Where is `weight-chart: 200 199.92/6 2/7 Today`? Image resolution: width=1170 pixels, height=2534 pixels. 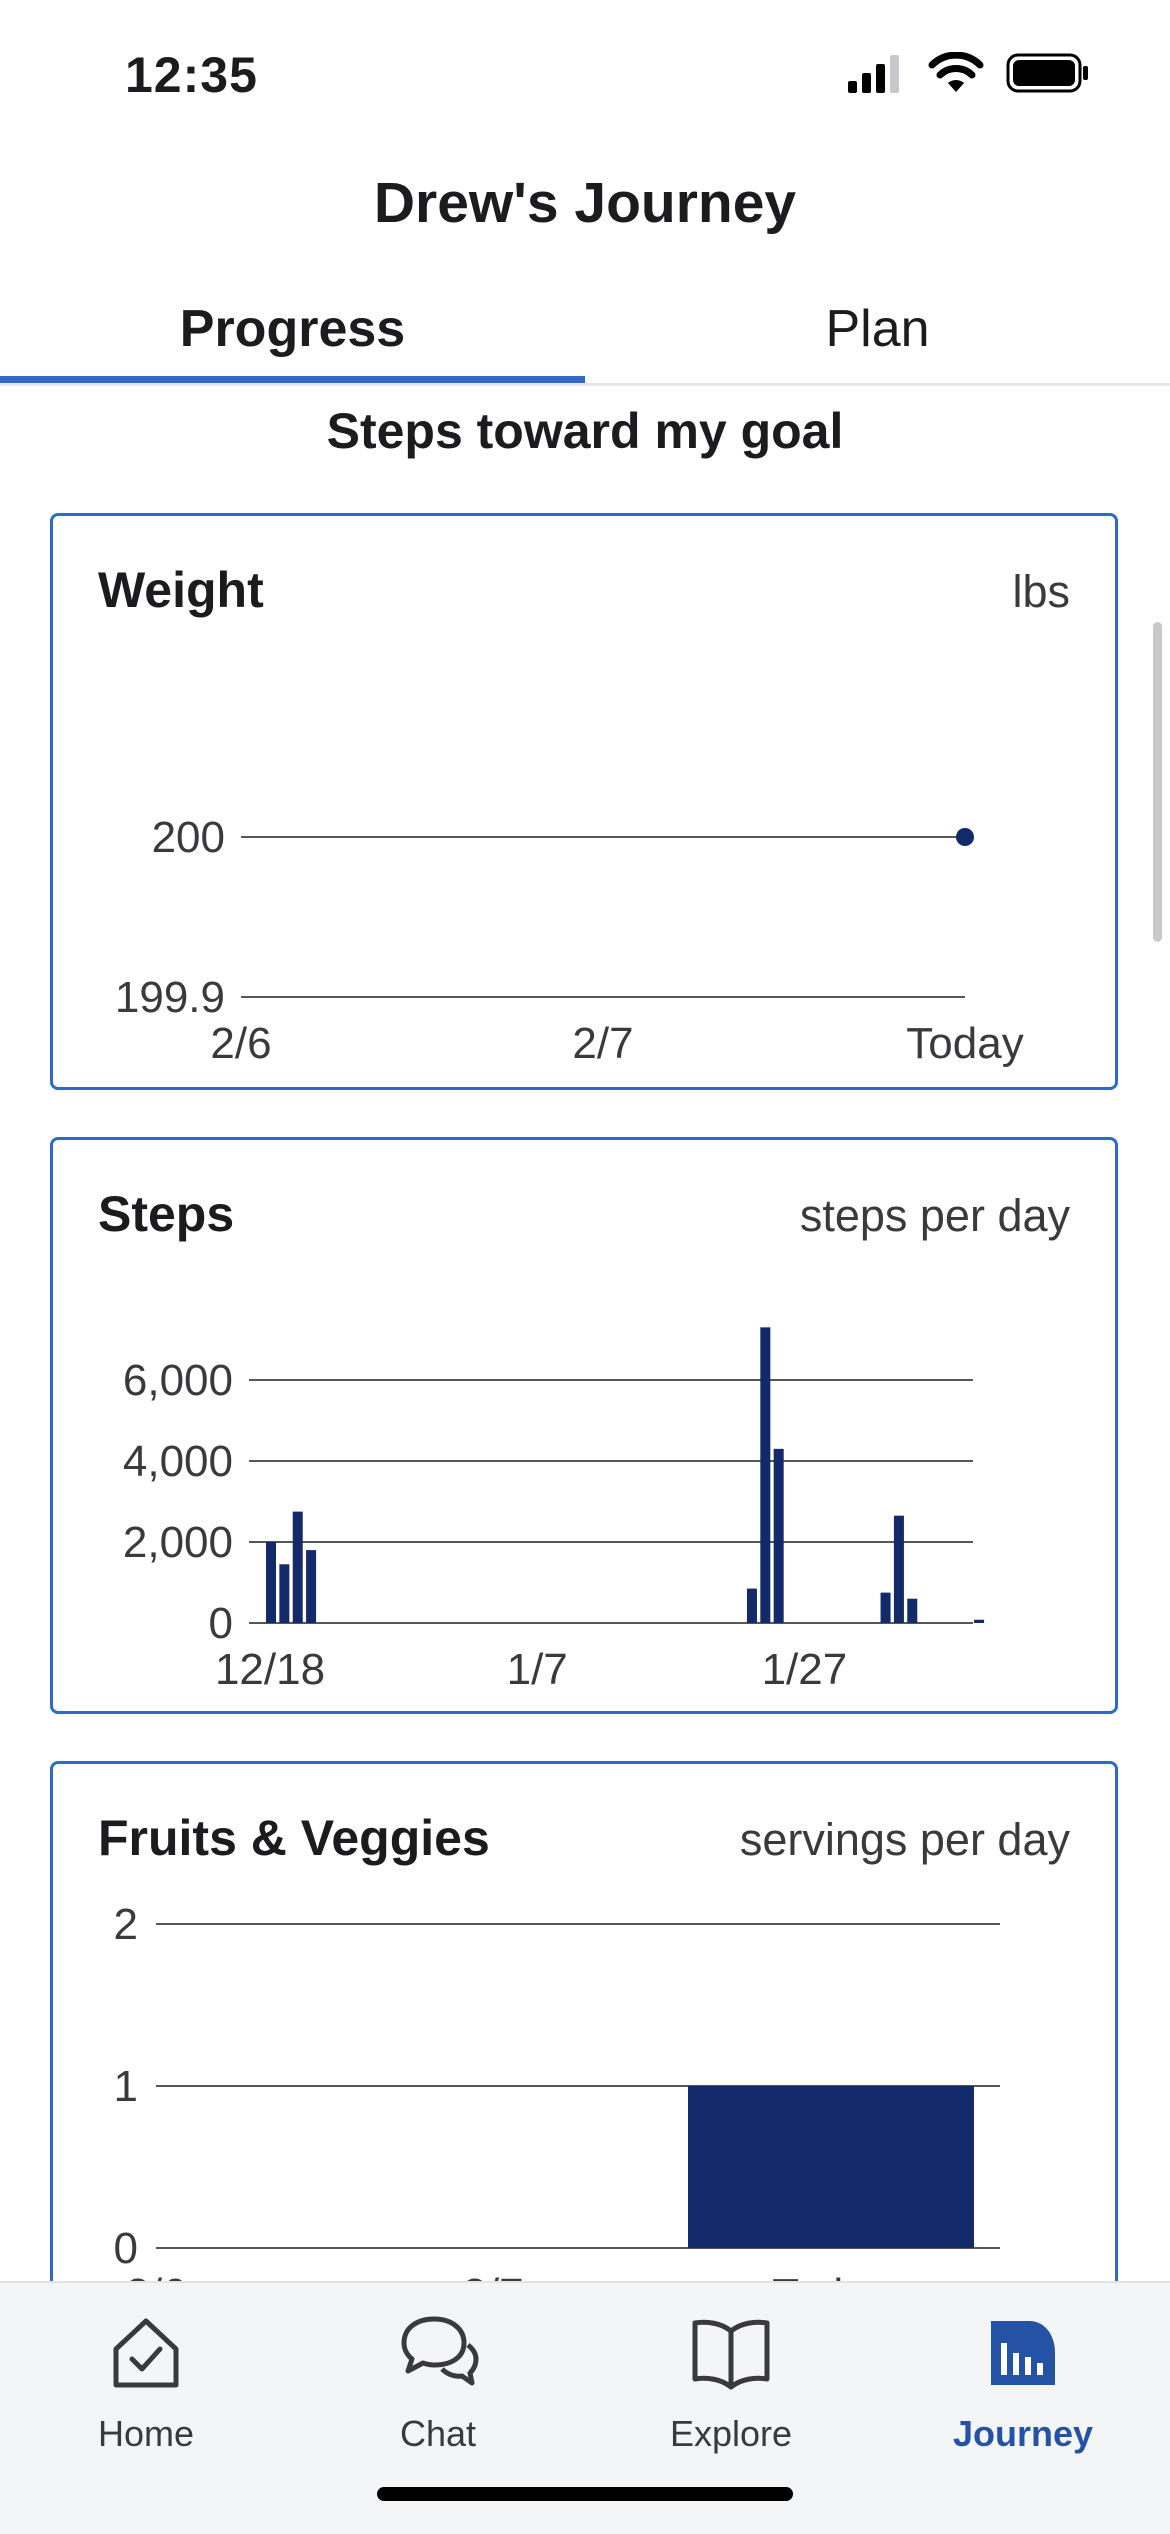
weight-chart: 200 199.92/6 2/7 Today is located at coordinates (569, 940).